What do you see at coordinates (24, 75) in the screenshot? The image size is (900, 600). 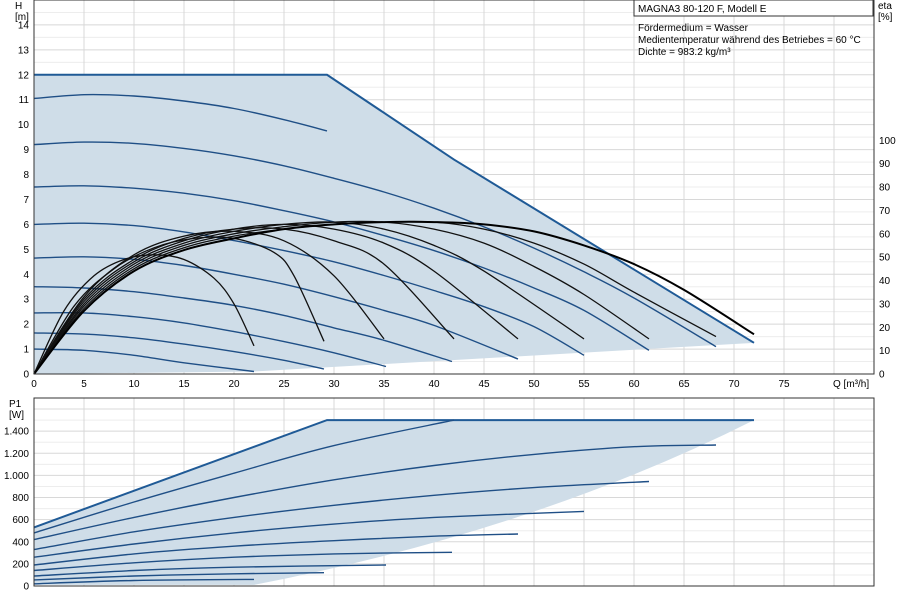 I see `h-tick-label: 12` at bounding box center [24, 75].